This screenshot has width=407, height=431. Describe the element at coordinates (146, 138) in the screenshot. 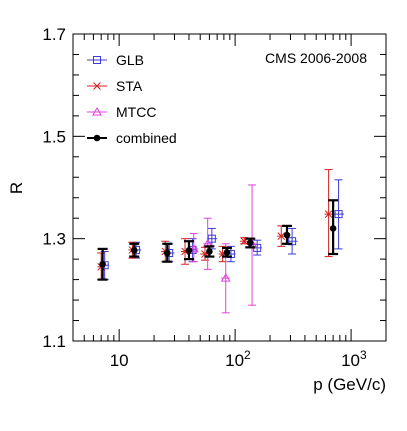

I see `legend-label: combined` at that location.